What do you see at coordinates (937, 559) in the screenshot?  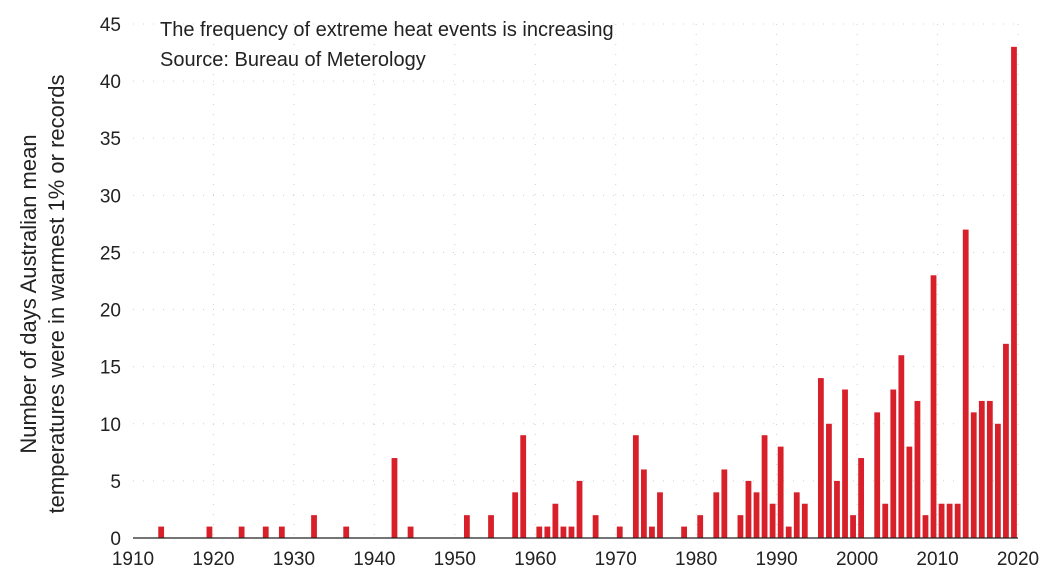 I see `x-tick-label: 2010` at bounding box center [937, 559].